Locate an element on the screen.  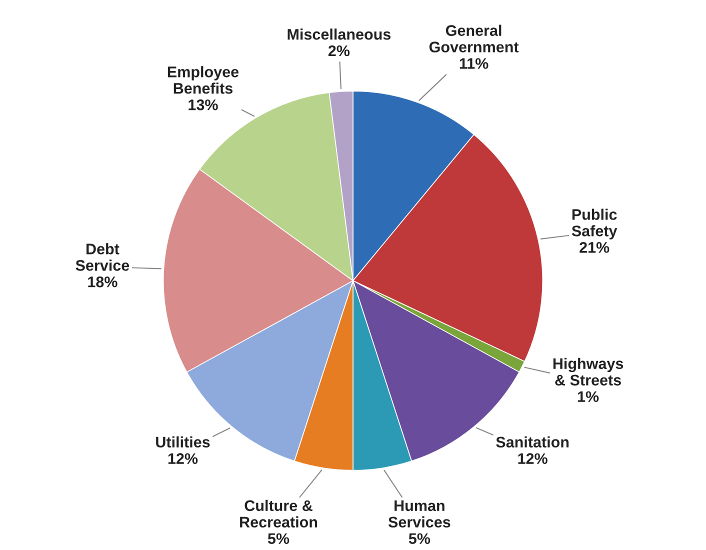
slice-label: Highways & Streets is located at coordinates (588, 372).